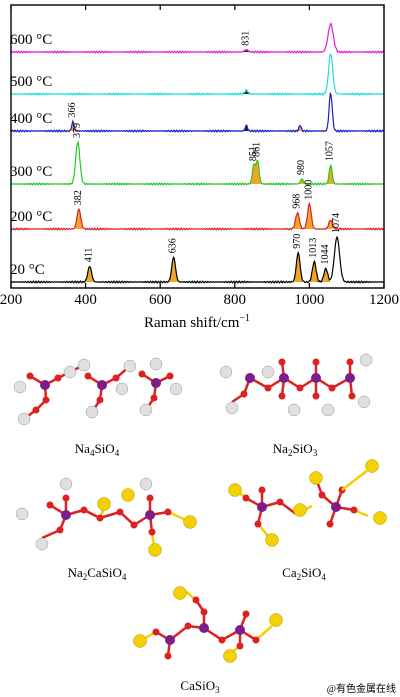  I want to click on na4sio4-molecule, so click(98, 391).